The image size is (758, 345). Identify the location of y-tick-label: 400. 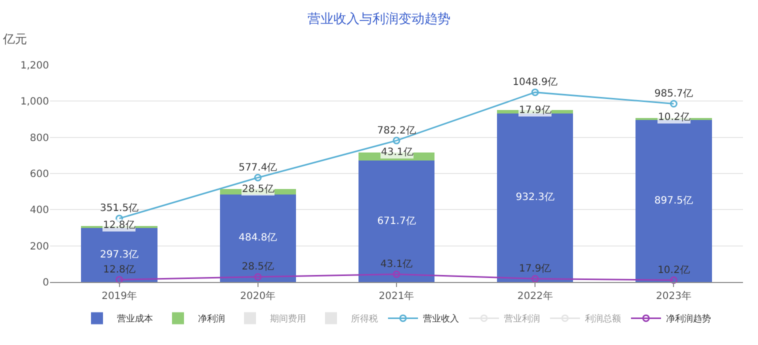
(39, 210).